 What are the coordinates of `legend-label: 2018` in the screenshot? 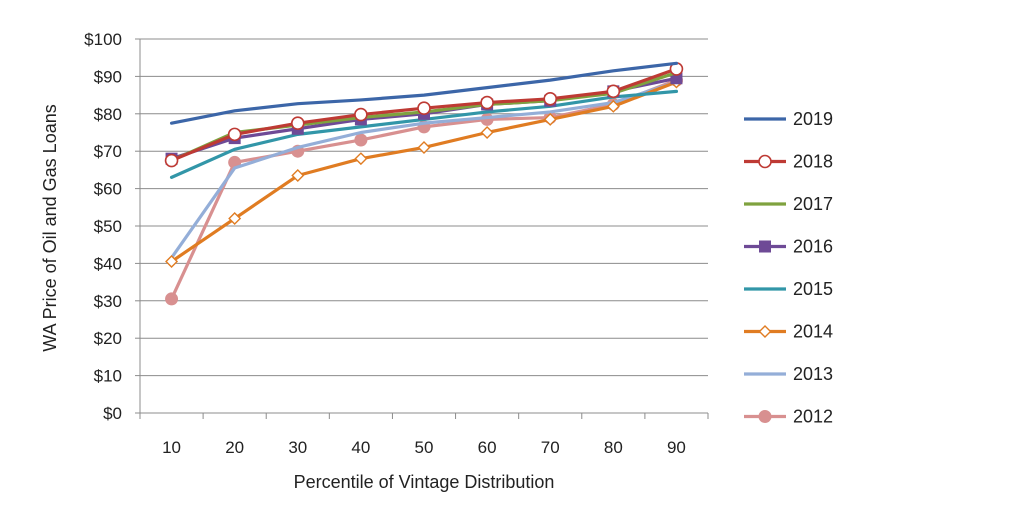 It's located at (813, 162).